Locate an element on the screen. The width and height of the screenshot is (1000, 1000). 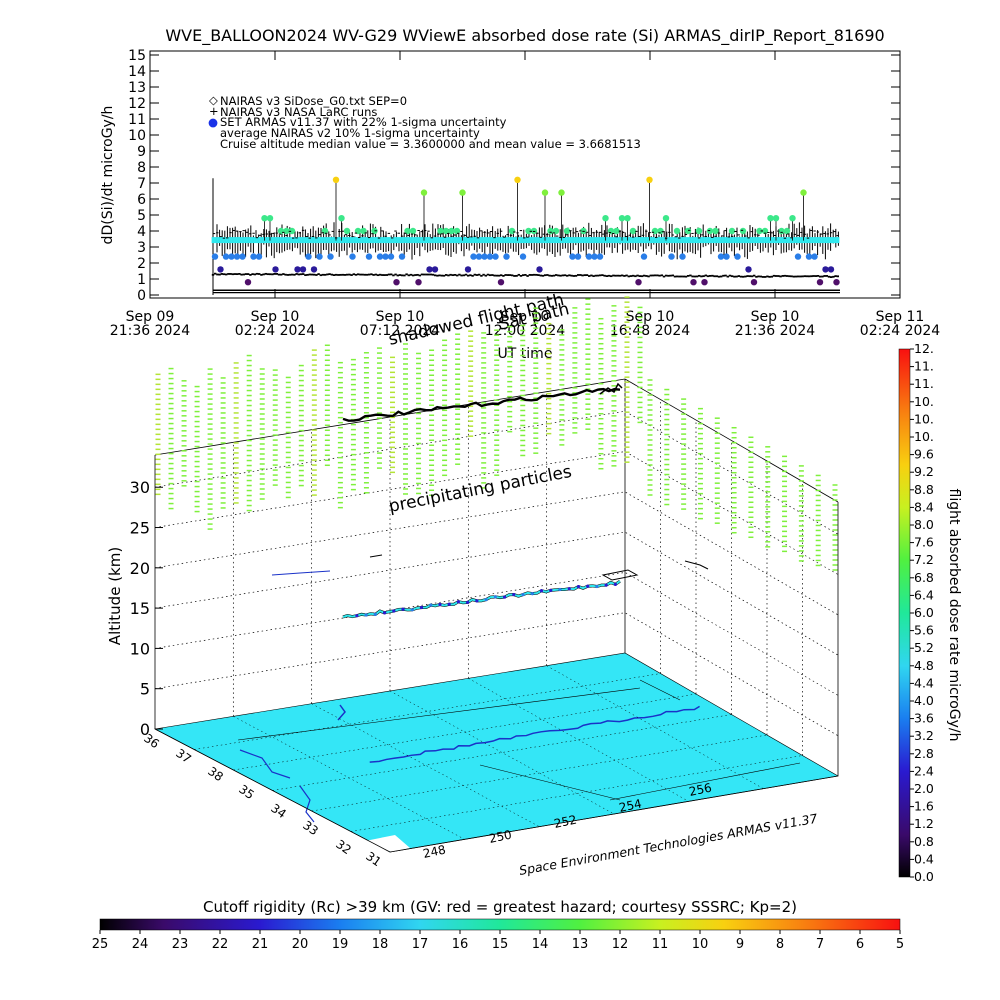
y-tick-label: 6 is located at coordinates (141, 200).